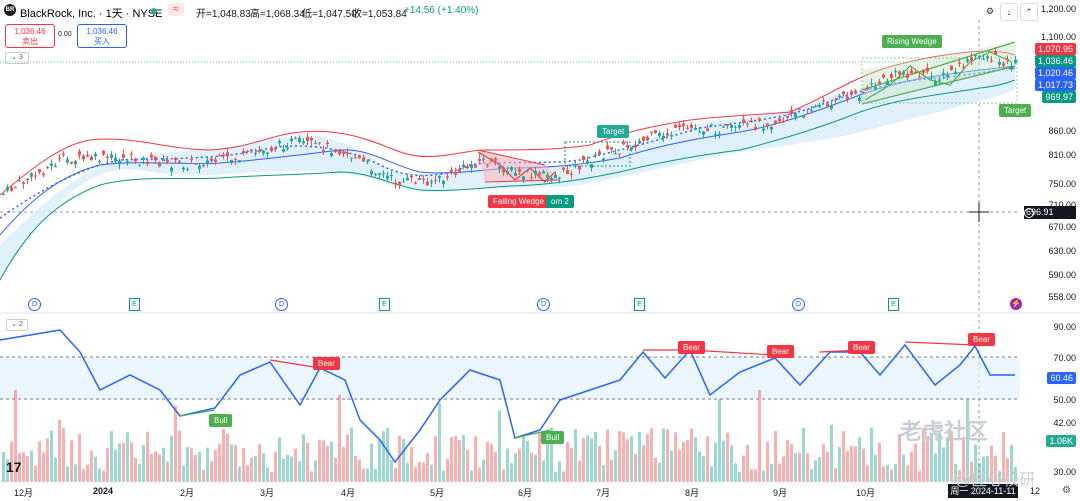  I want to click on collapse-indicators-button: ⌄ 3, so click(17, 58).